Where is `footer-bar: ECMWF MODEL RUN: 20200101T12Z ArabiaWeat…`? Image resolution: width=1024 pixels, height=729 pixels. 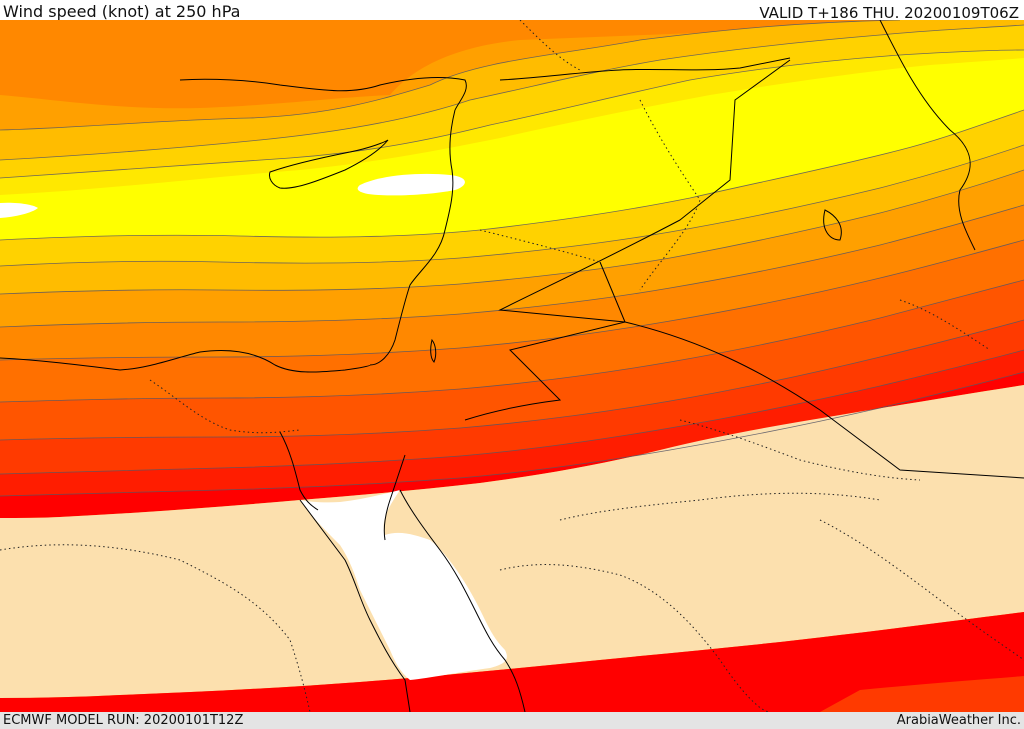 footer-bar: ECMWF MODEL RUN: 20200101T12Z ArabiaWeat… is located at coordinates (512, 720).